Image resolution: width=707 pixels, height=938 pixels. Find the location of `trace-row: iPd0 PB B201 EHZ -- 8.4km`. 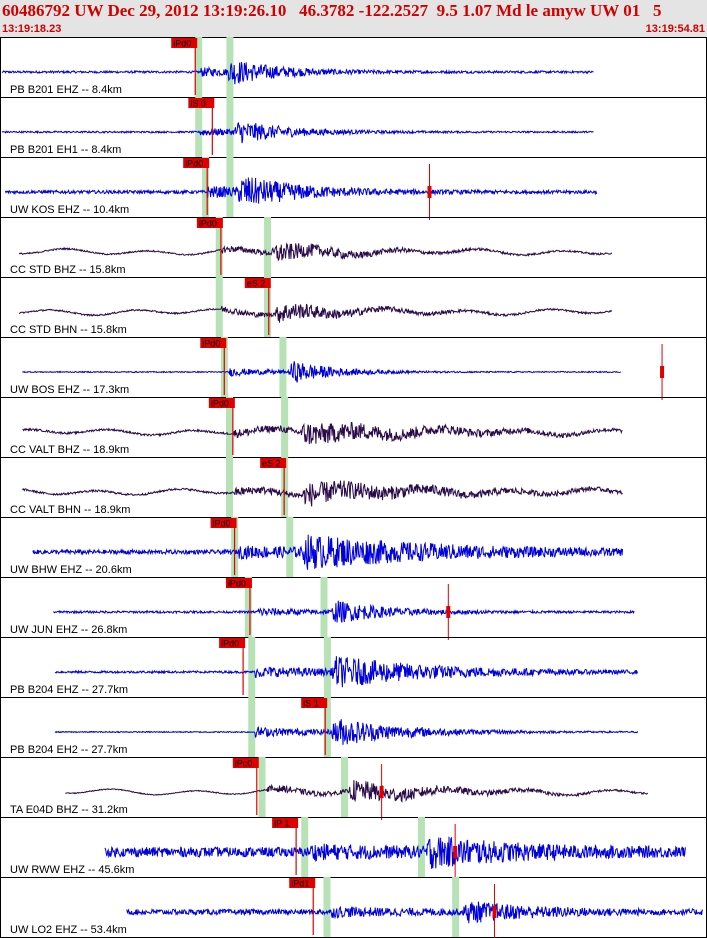

trace-row: iPd0 PB B201 EHZ -- 8.4km is located at coordinates (297, 67).